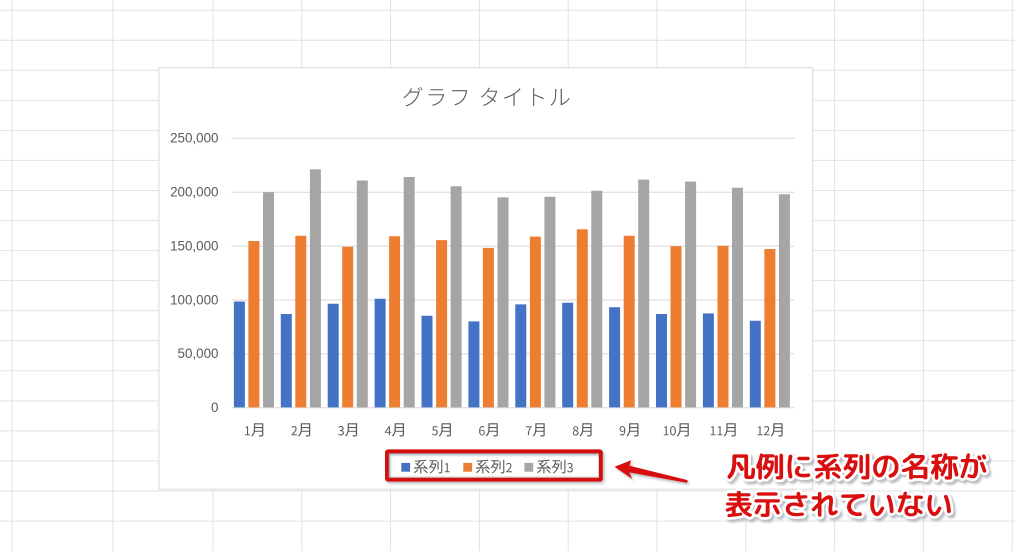 The height and width of the screenshot is (551, 1015). I want to click on svg-text: 250,000, so click(194, 138).